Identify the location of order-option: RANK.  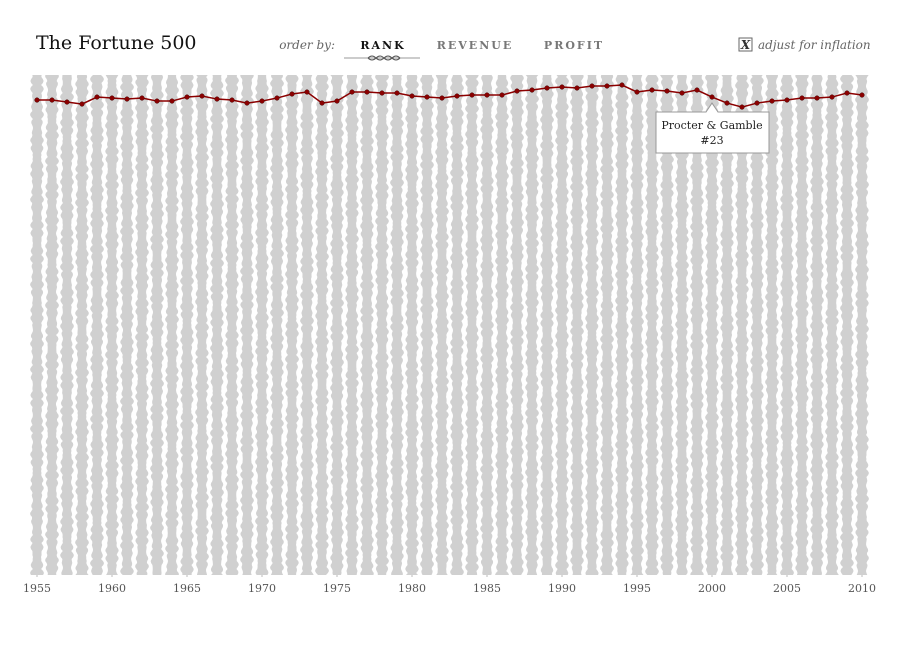
(382, 45).